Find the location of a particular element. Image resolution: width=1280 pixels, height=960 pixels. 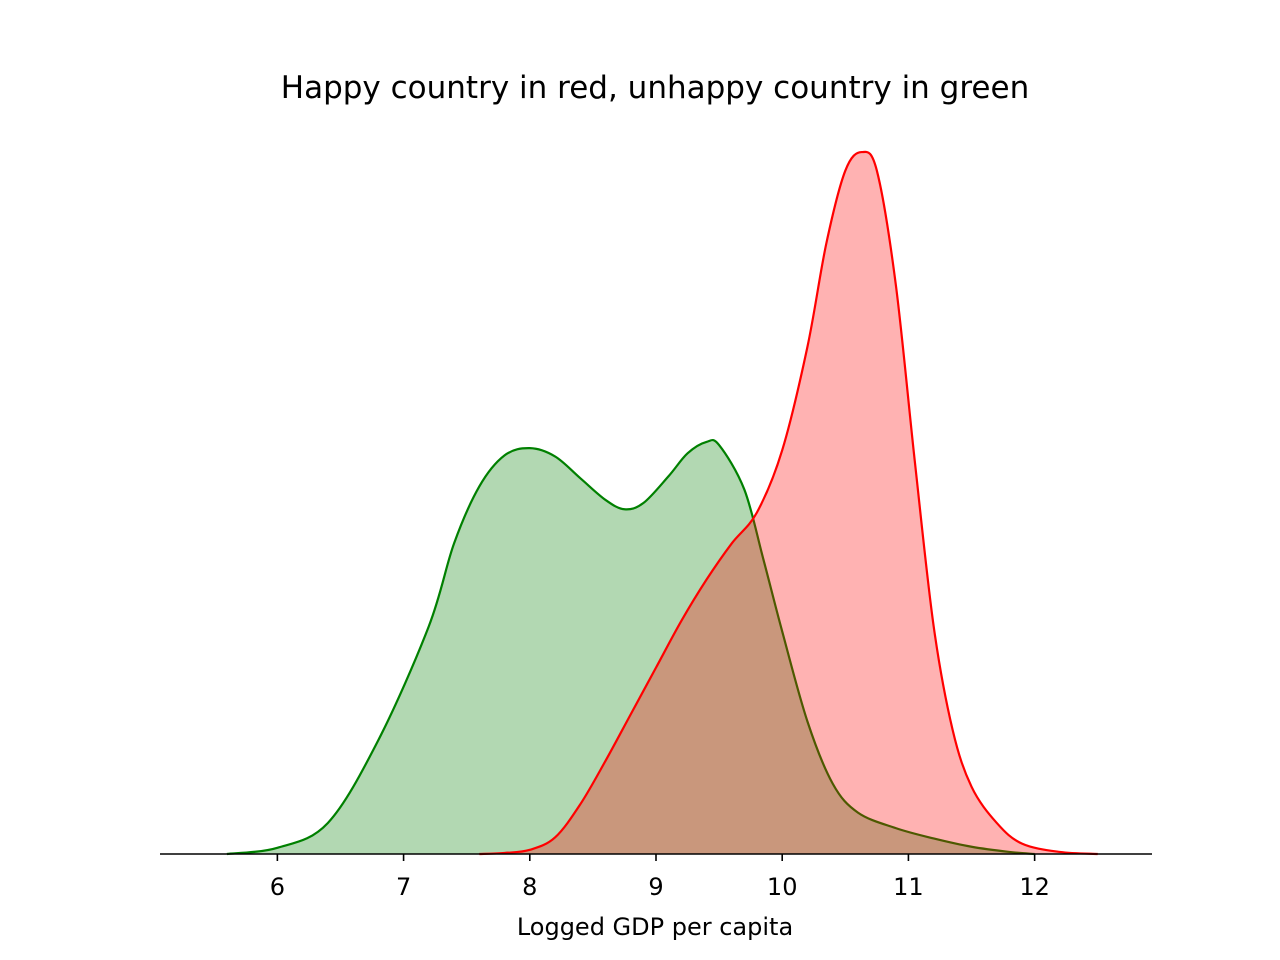

x-tick-label: 9 is located at coordinates (655, 887).